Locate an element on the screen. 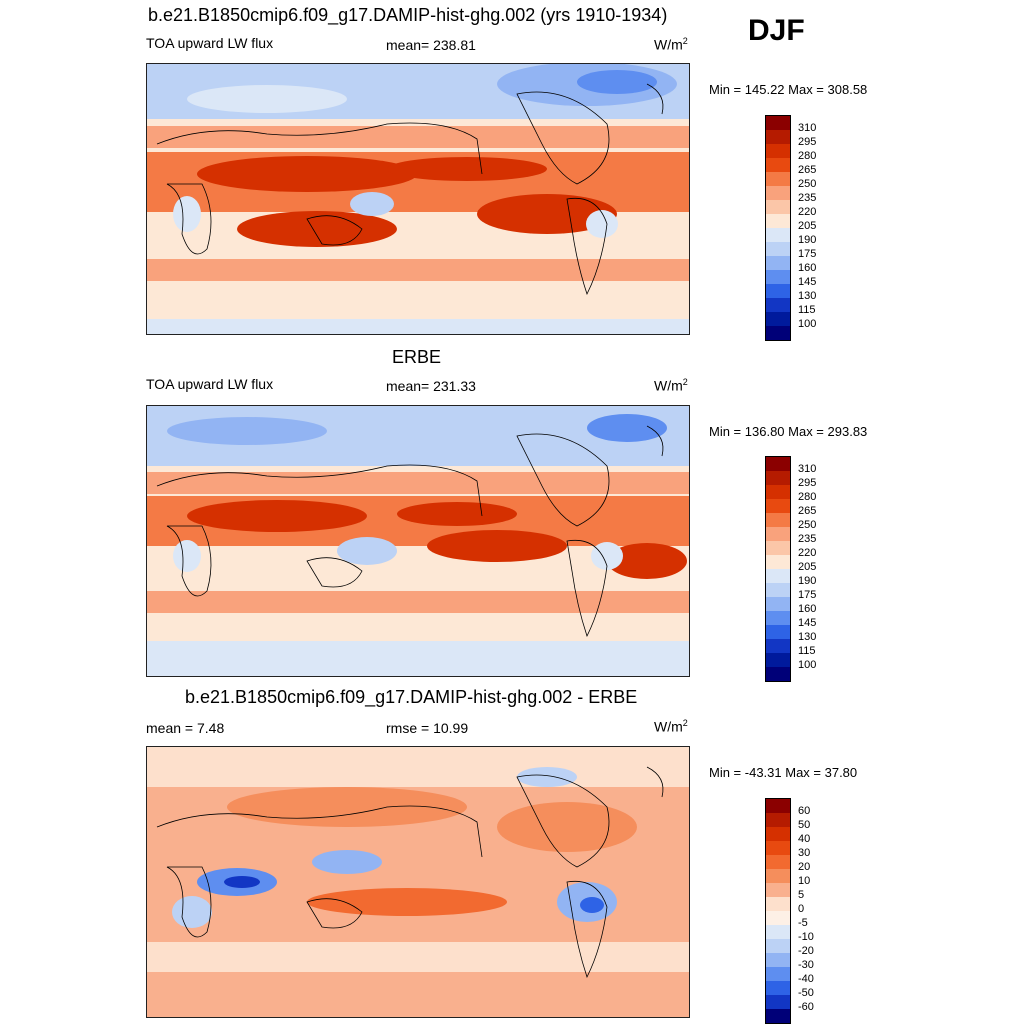 Image resolution: width=1024 pixels, height=1024 pixels. panel2-title: ERBE is located at coordinates (417, 357).